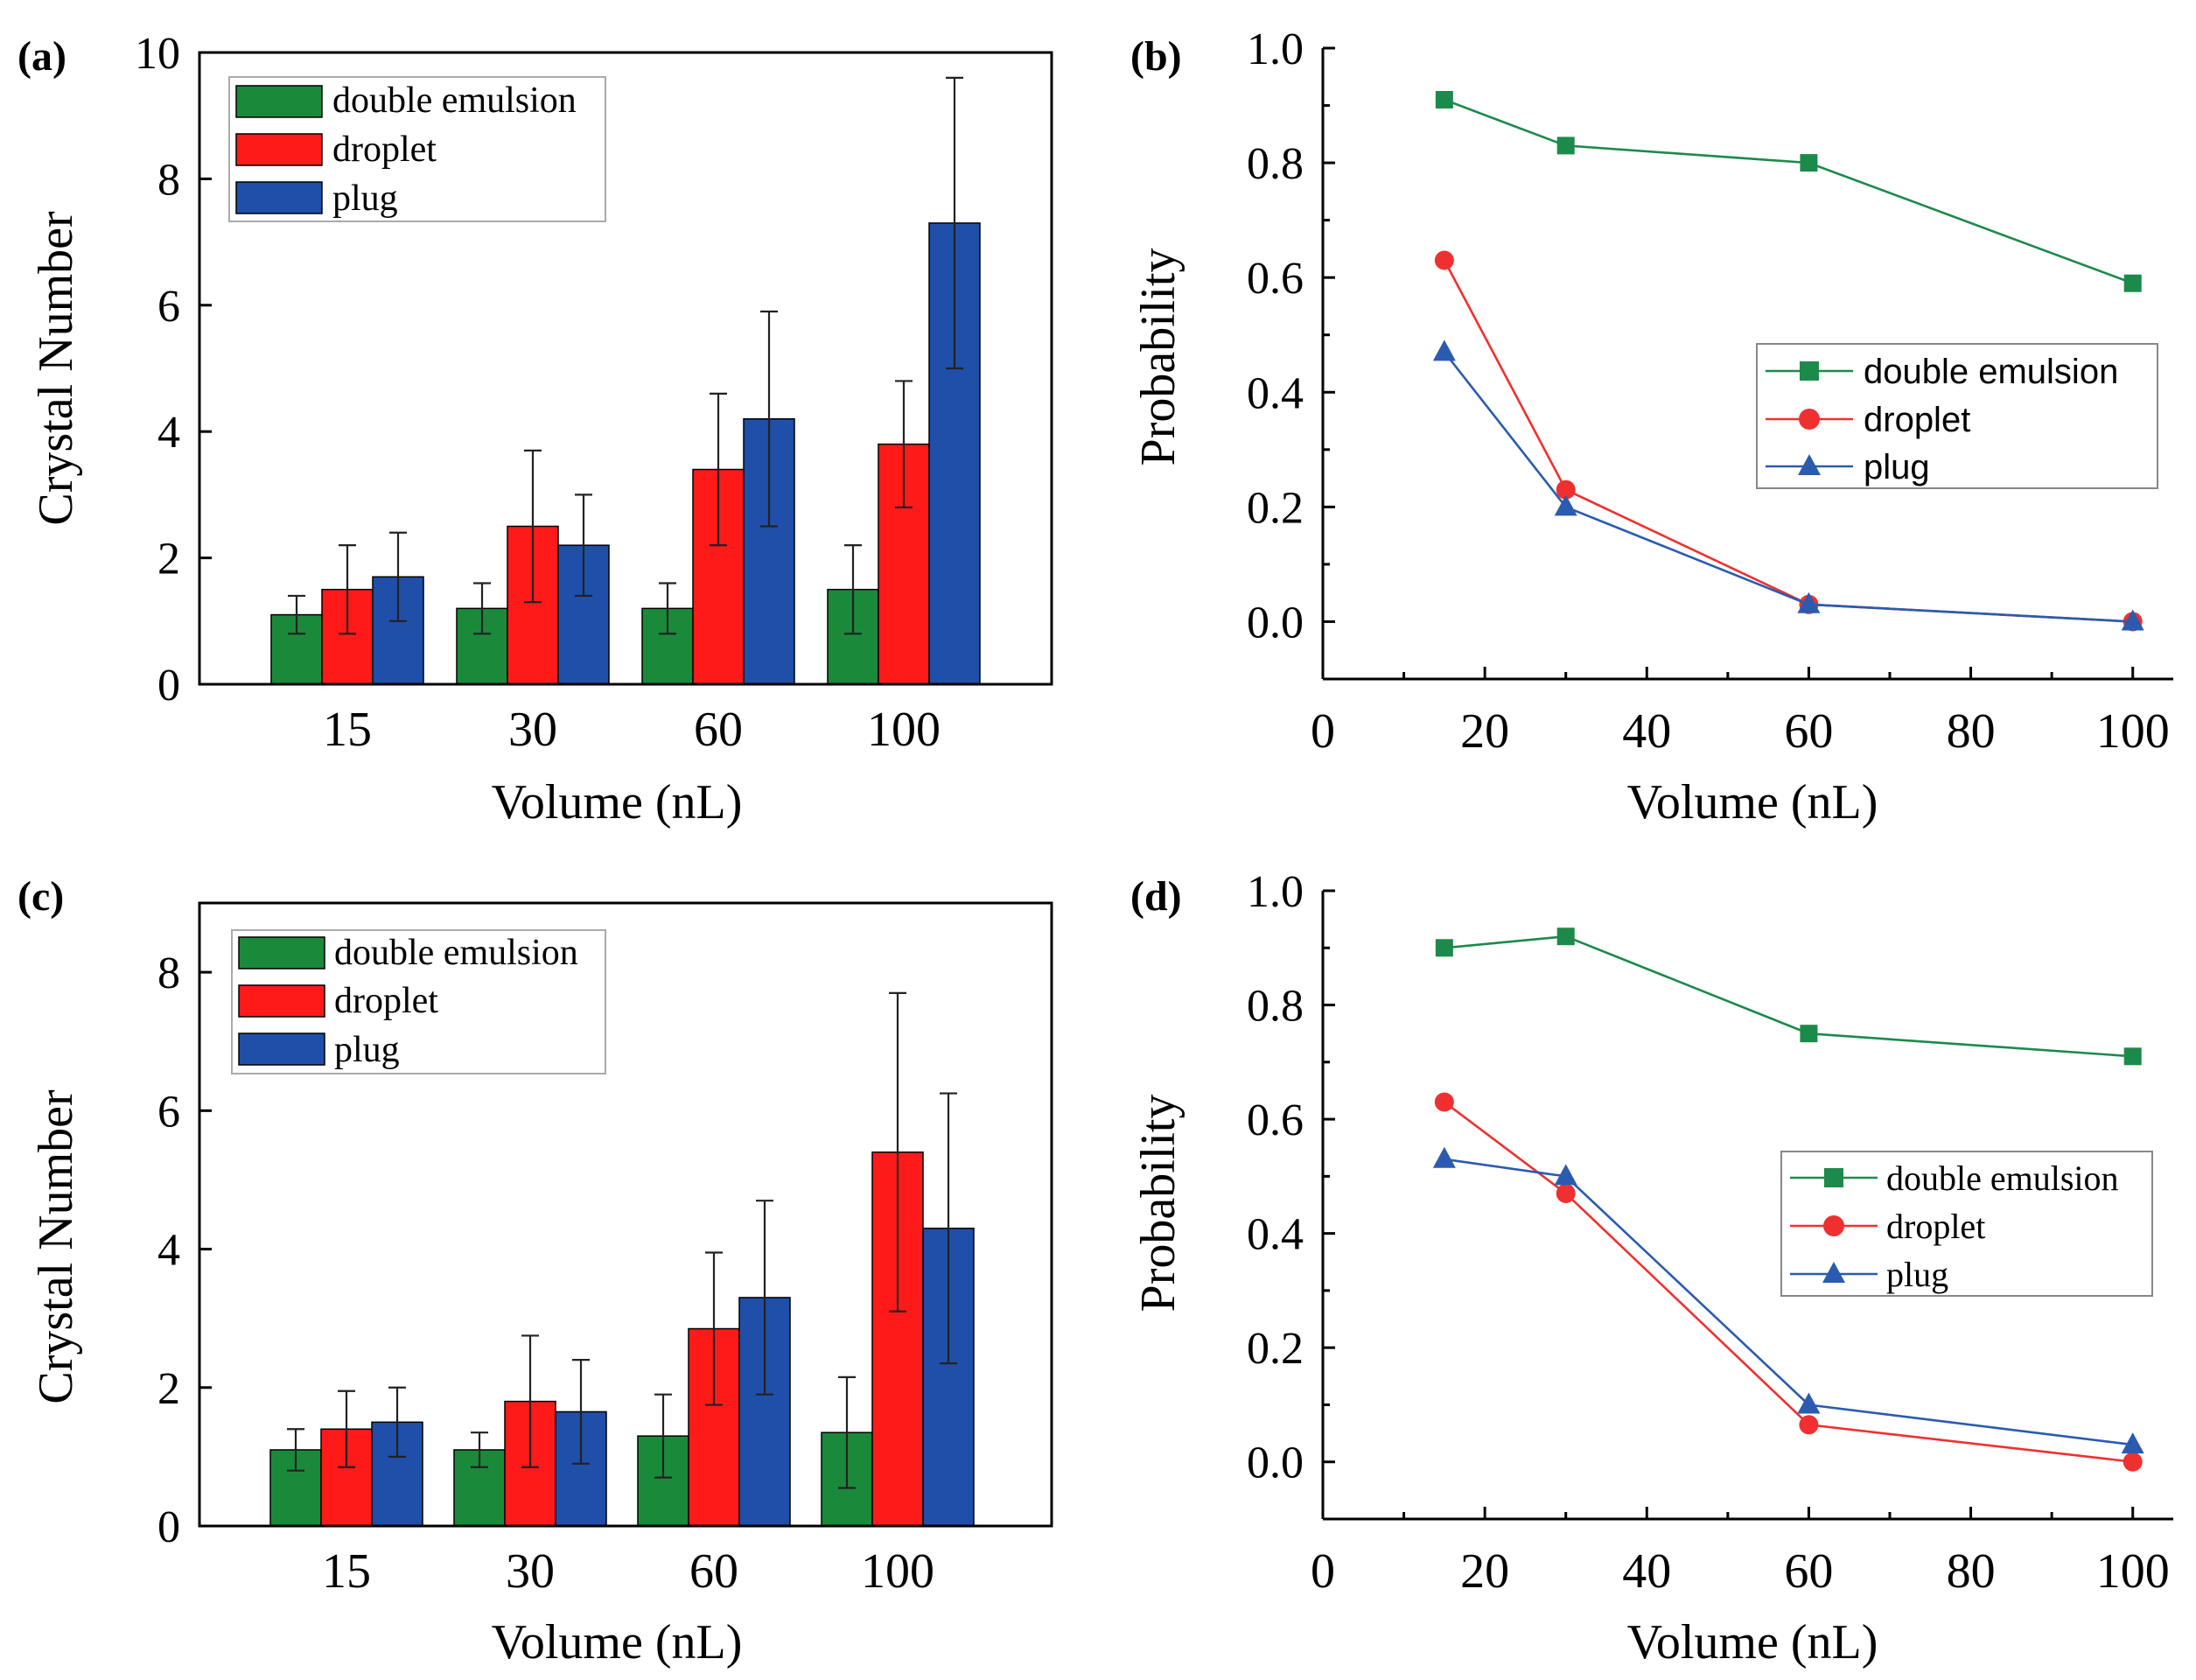 The width and height of the screenshot is (2196, 1680). What do you see at coordinates (1917, 1274) in the screenshot?
I see `panel-d-legend-label-plug: plug` at bounding box center [1917, 1274].